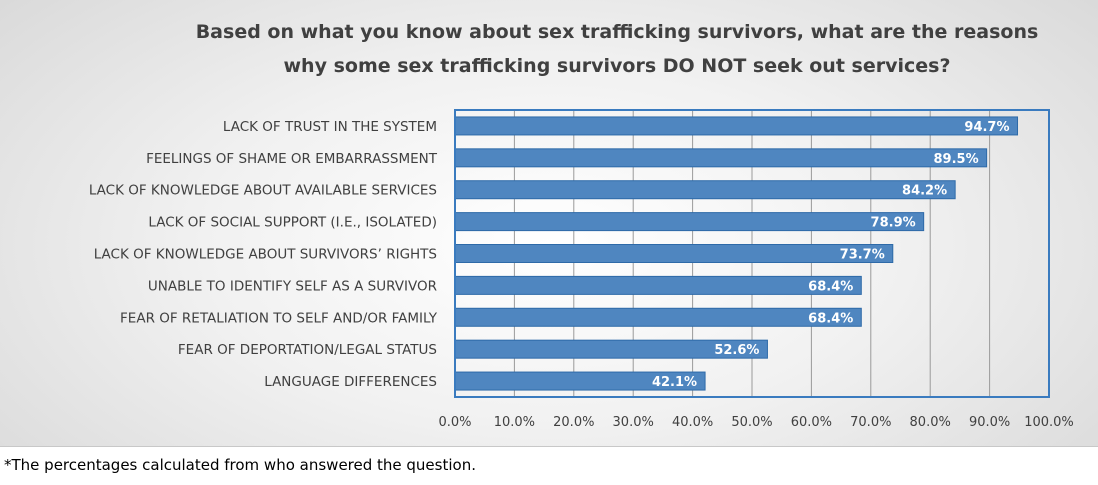 This screenshot has width=1098, height=485. I want to click on data-label: 84.2%, so click(924, 191).